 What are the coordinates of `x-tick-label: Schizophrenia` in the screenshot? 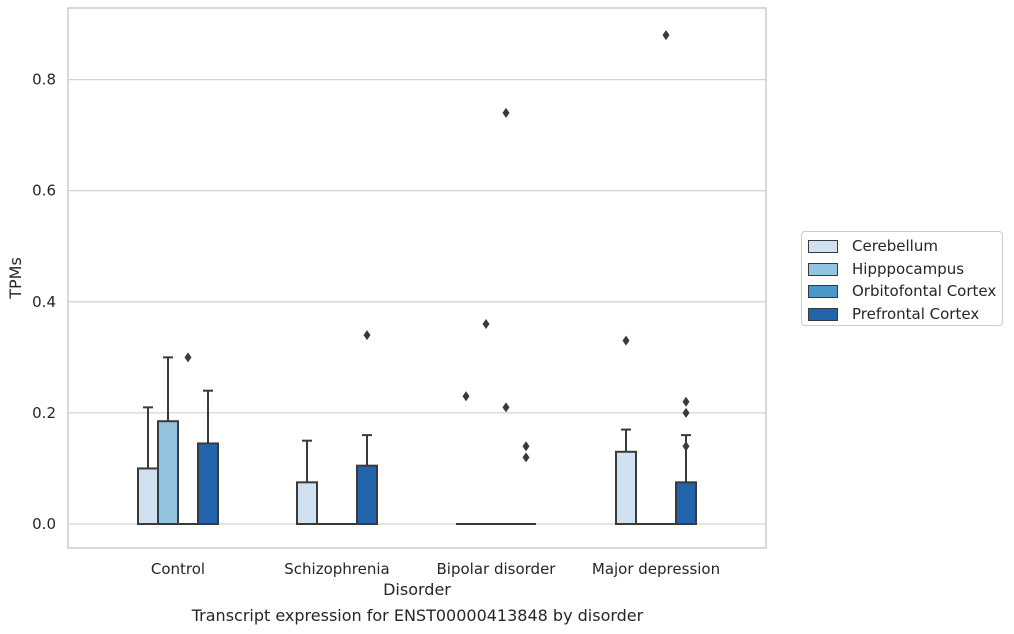 It's located at (336, 569).